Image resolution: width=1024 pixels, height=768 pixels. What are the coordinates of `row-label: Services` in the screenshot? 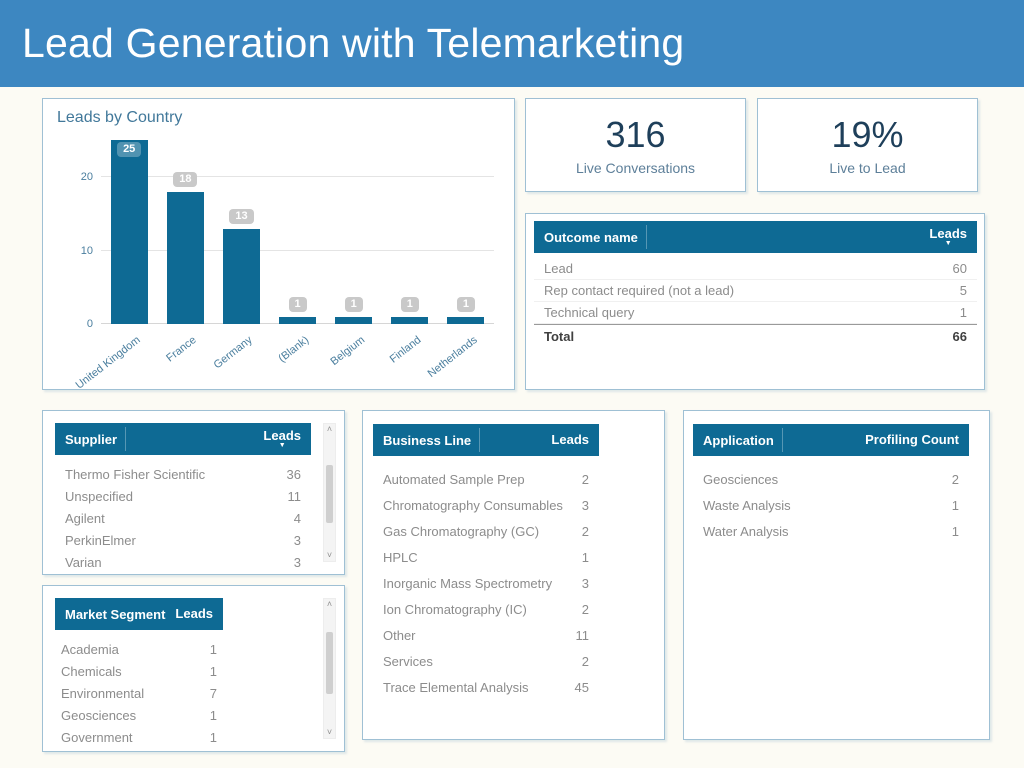 It's located at (408, 661).